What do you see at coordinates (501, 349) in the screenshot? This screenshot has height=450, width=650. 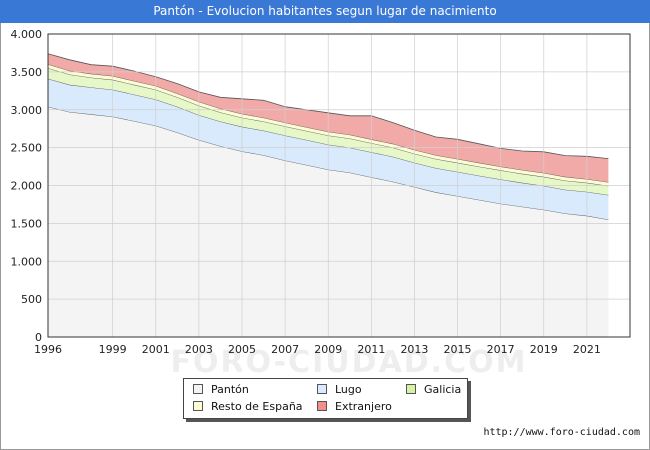 I see `x-tick-label: 2017` at bounding box center [501, 349].